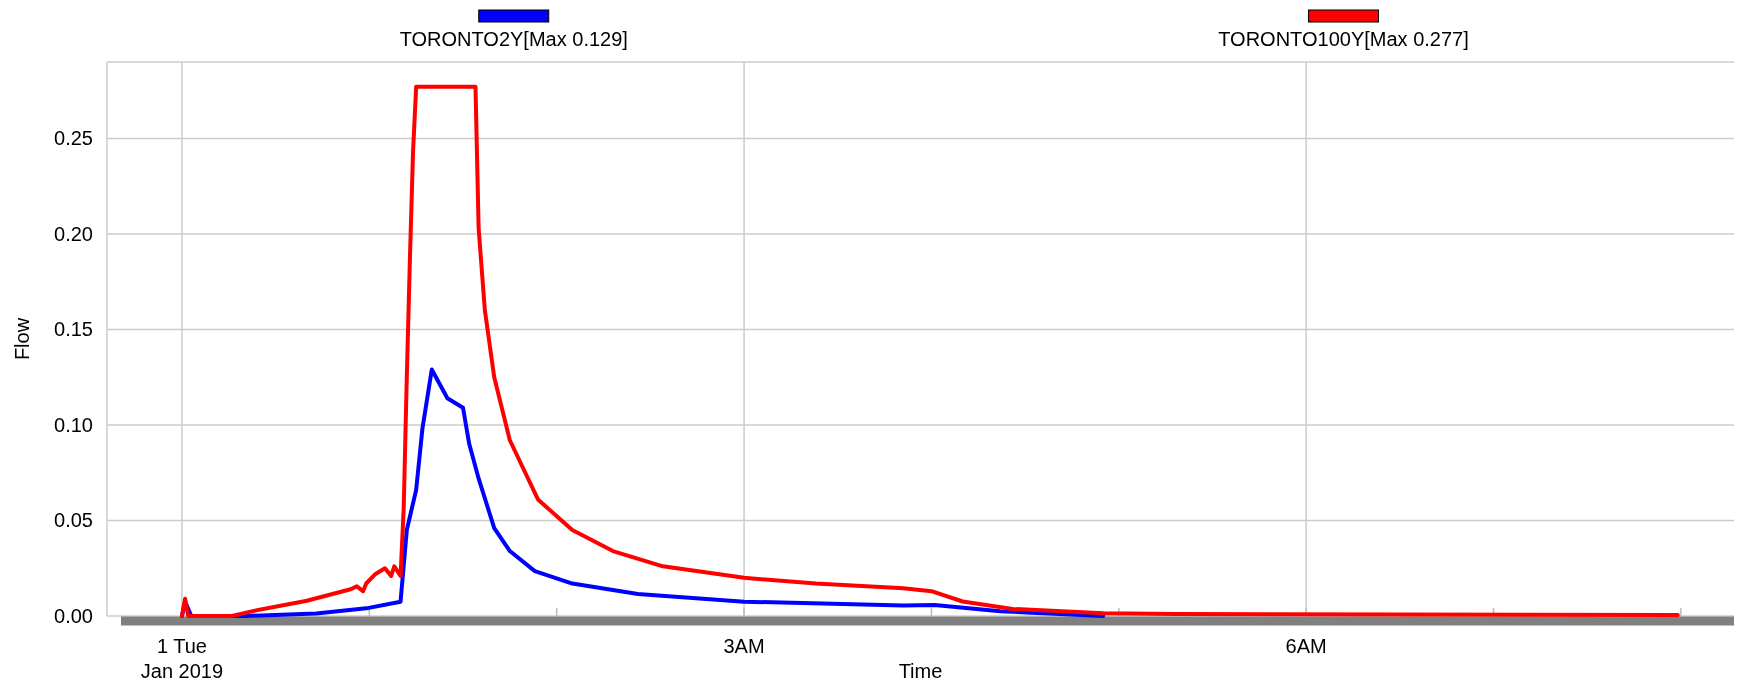  I want to click on legend-label: TORONTO100Y[Max 0.277], so click(1343, 39).